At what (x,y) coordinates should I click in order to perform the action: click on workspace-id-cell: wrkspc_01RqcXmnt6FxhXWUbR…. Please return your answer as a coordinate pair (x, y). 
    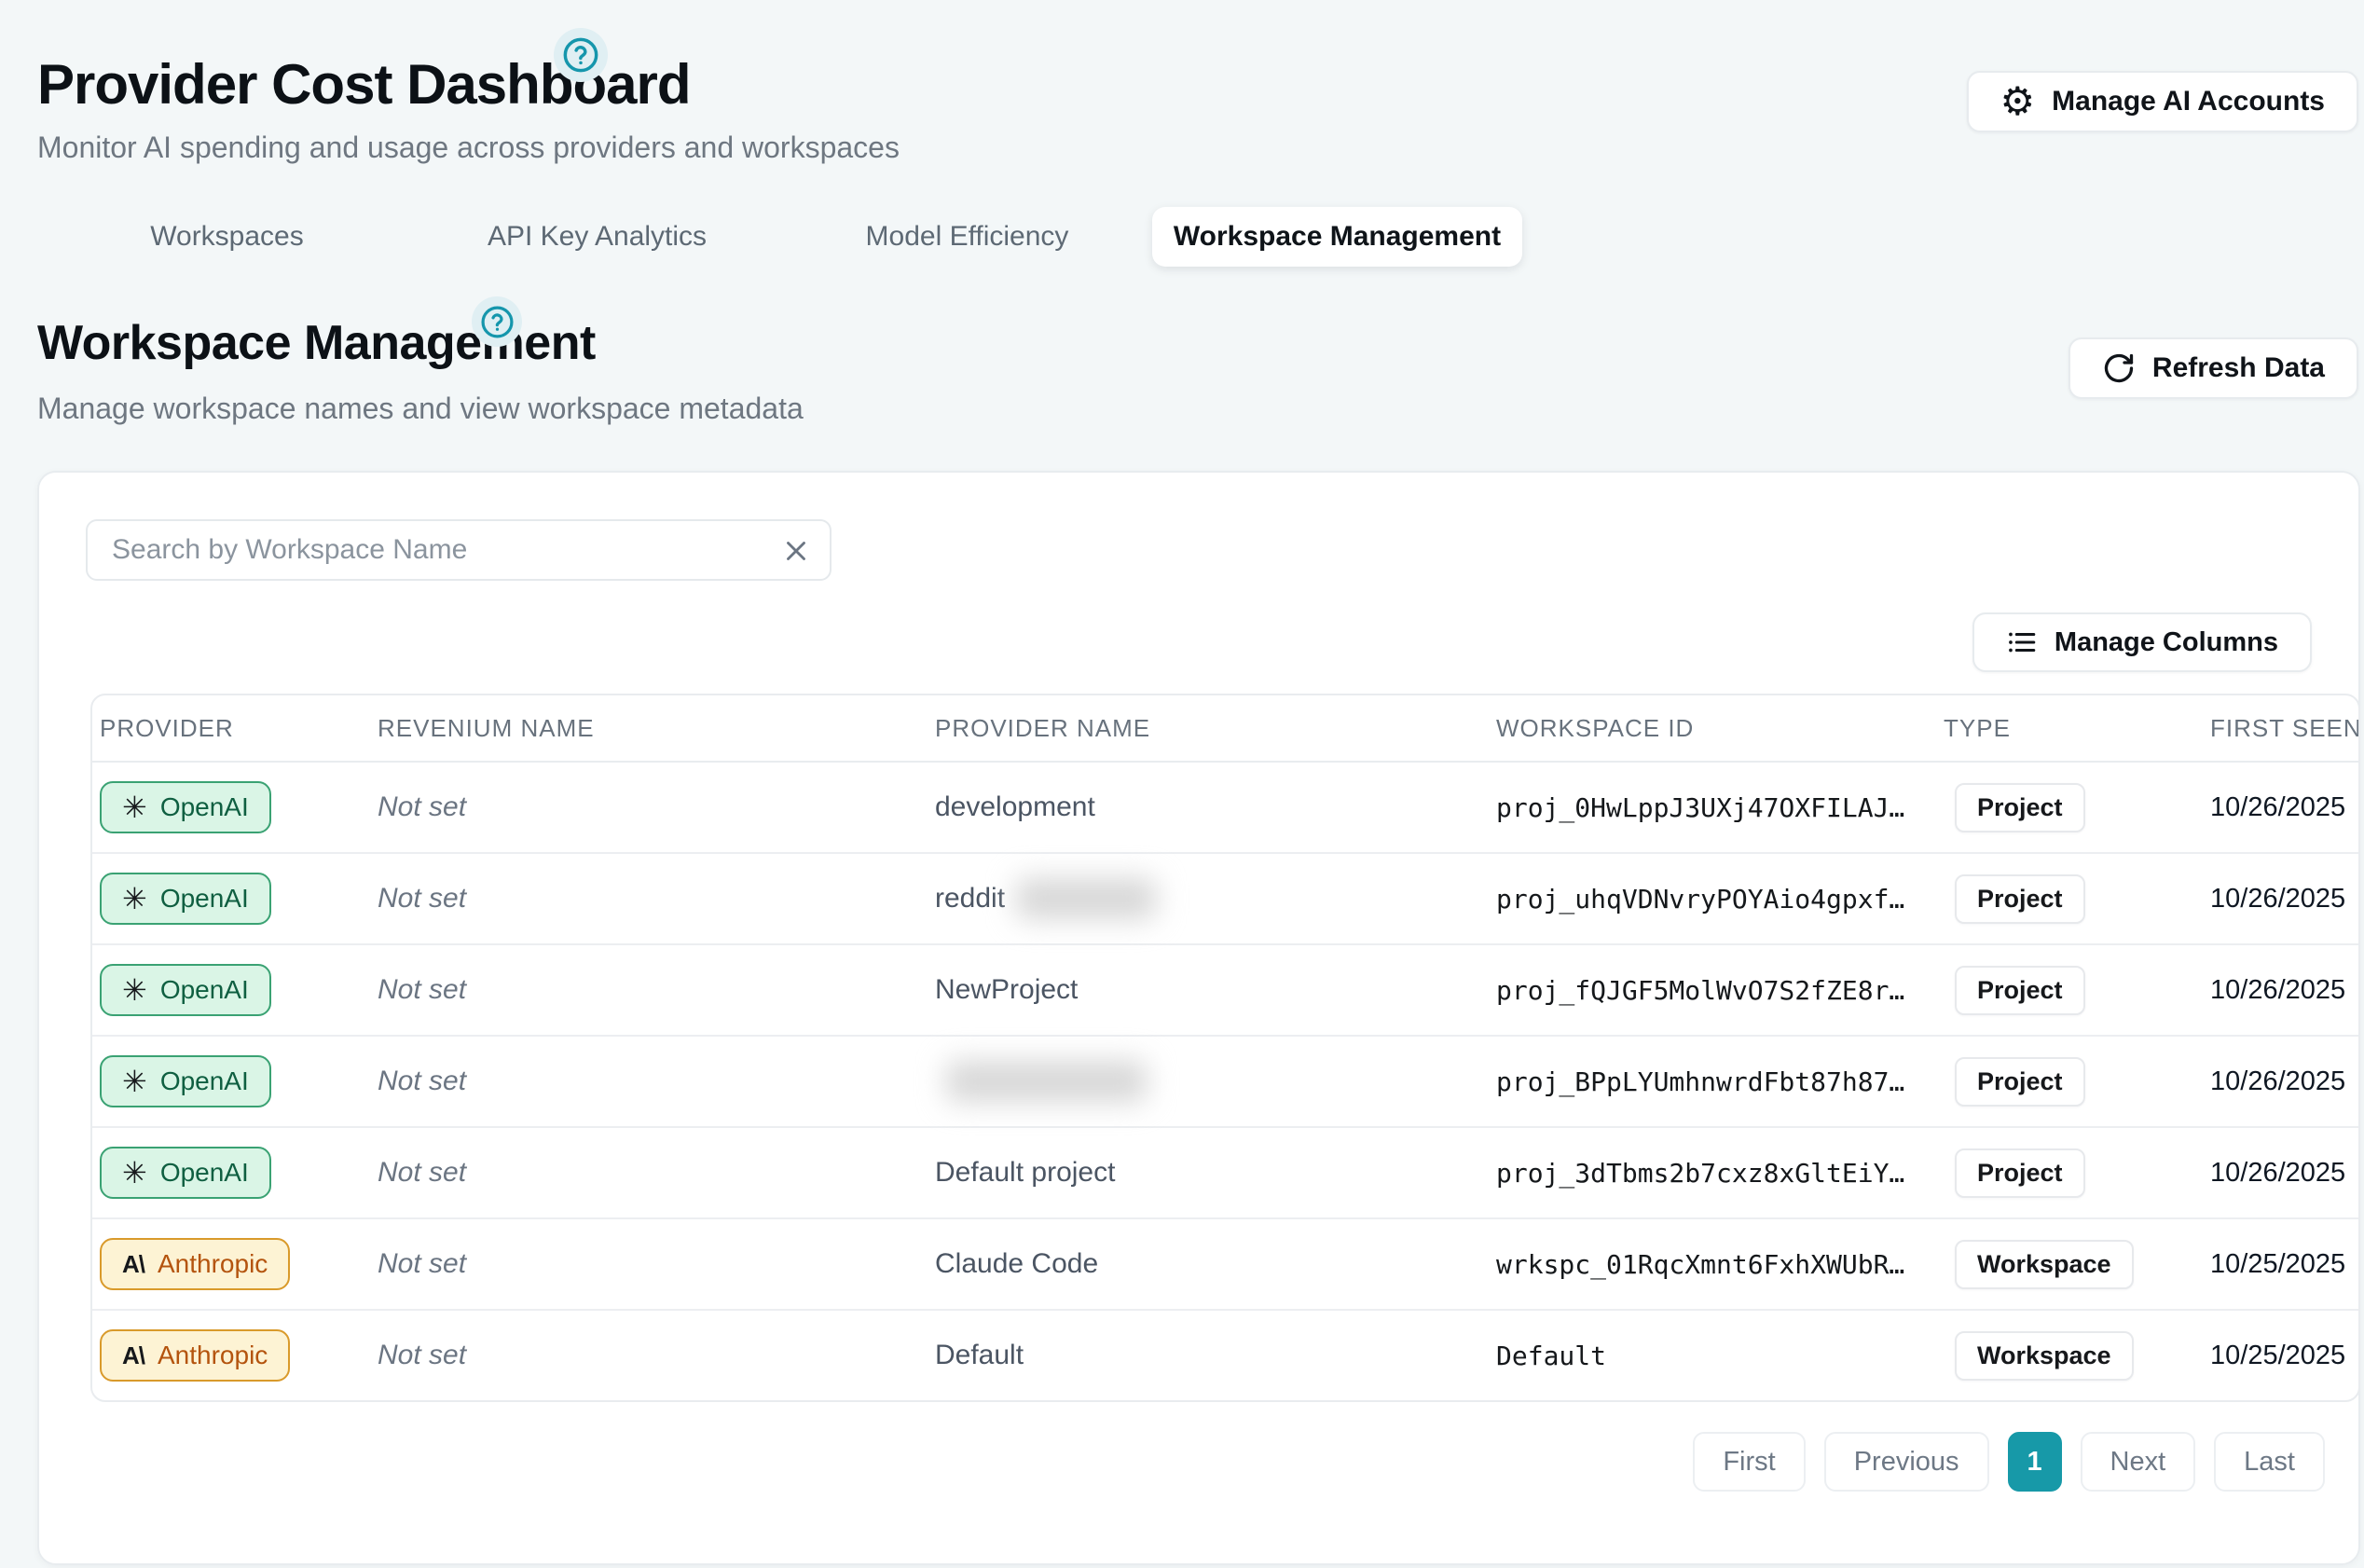
    Looking at the image, I should click on (1700, 1264).